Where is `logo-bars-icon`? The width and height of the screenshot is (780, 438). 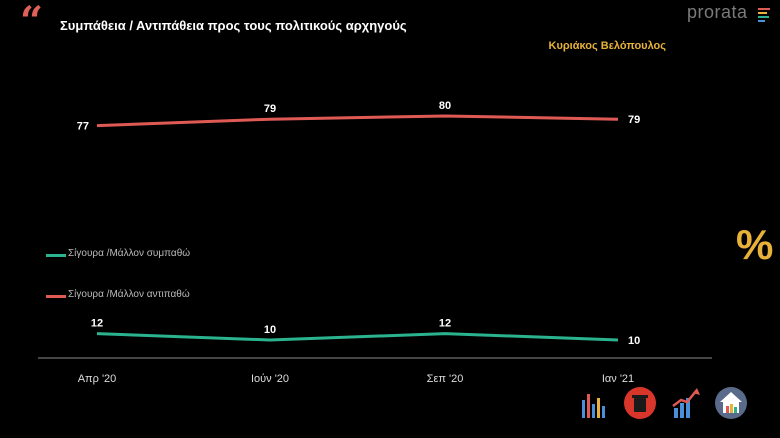 logo-bars-icon is located at coordinates (764, 16).